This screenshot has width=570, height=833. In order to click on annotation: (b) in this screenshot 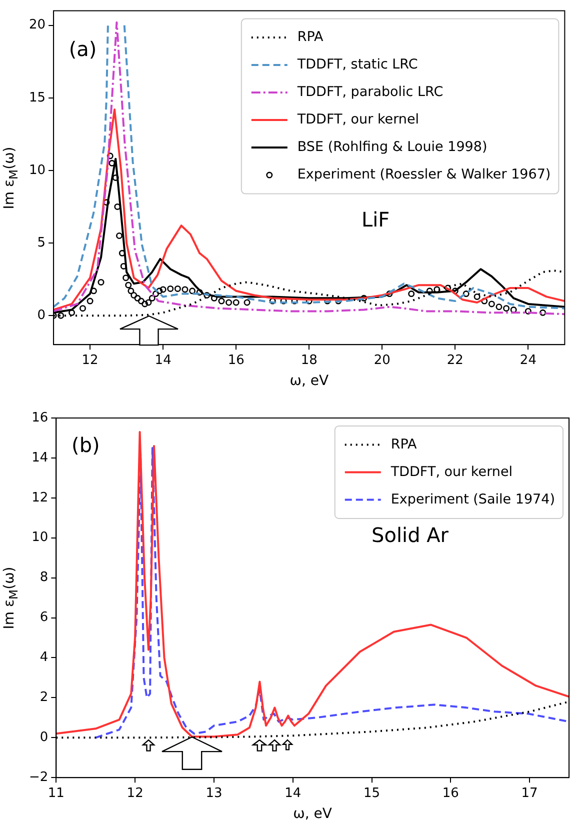, I will do `click(86, 444)`.